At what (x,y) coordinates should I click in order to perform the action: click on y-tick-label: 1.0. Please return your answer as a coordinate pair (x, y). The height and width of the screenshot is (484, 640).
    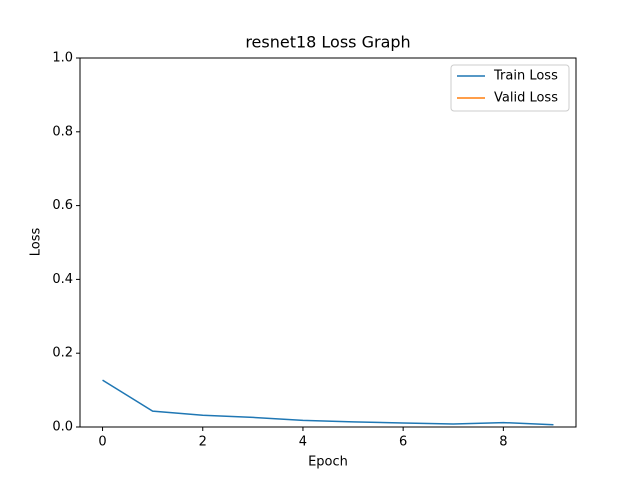
    Looking at the image, I should click on (62, 58).